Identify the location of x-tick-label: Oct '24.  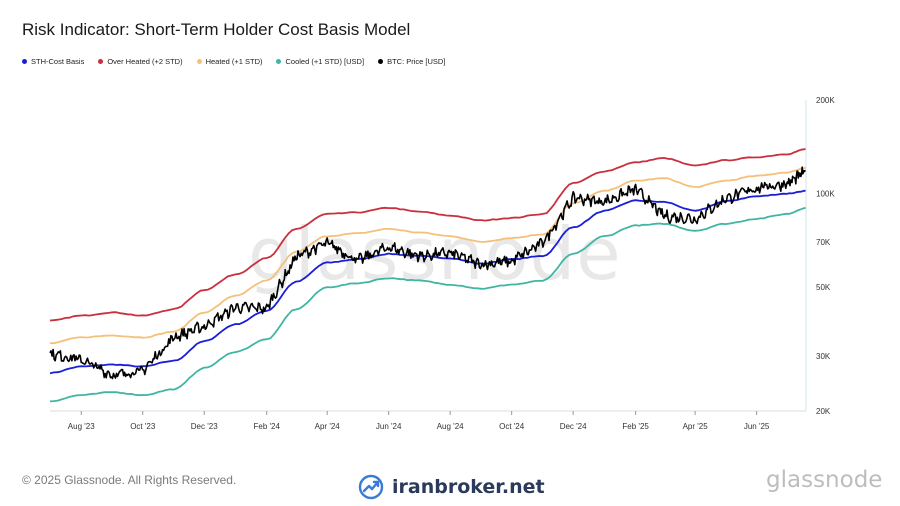
(512, 426).